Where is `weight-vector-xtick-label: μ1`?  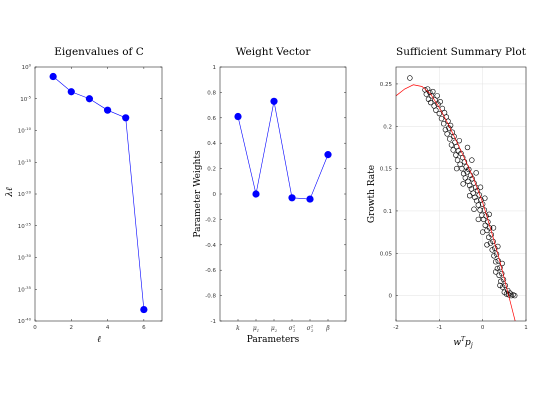
weight-vector-xtick-label: μ1 is located at coordinates (256, 329).